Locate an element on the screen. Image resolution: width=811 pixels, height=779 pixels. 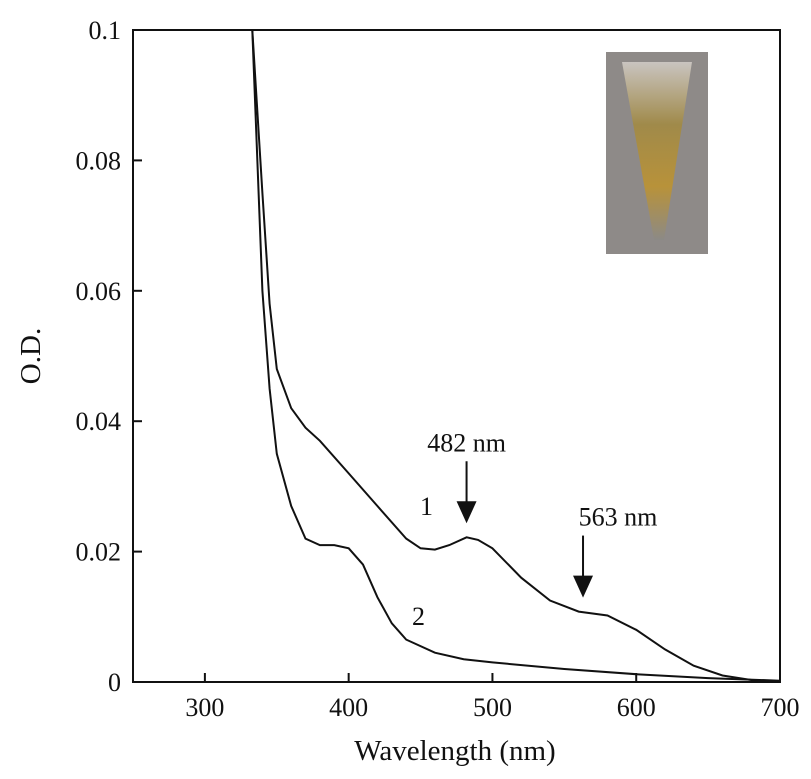
x-tick-label: 700 is located at coordinates (780, 707).